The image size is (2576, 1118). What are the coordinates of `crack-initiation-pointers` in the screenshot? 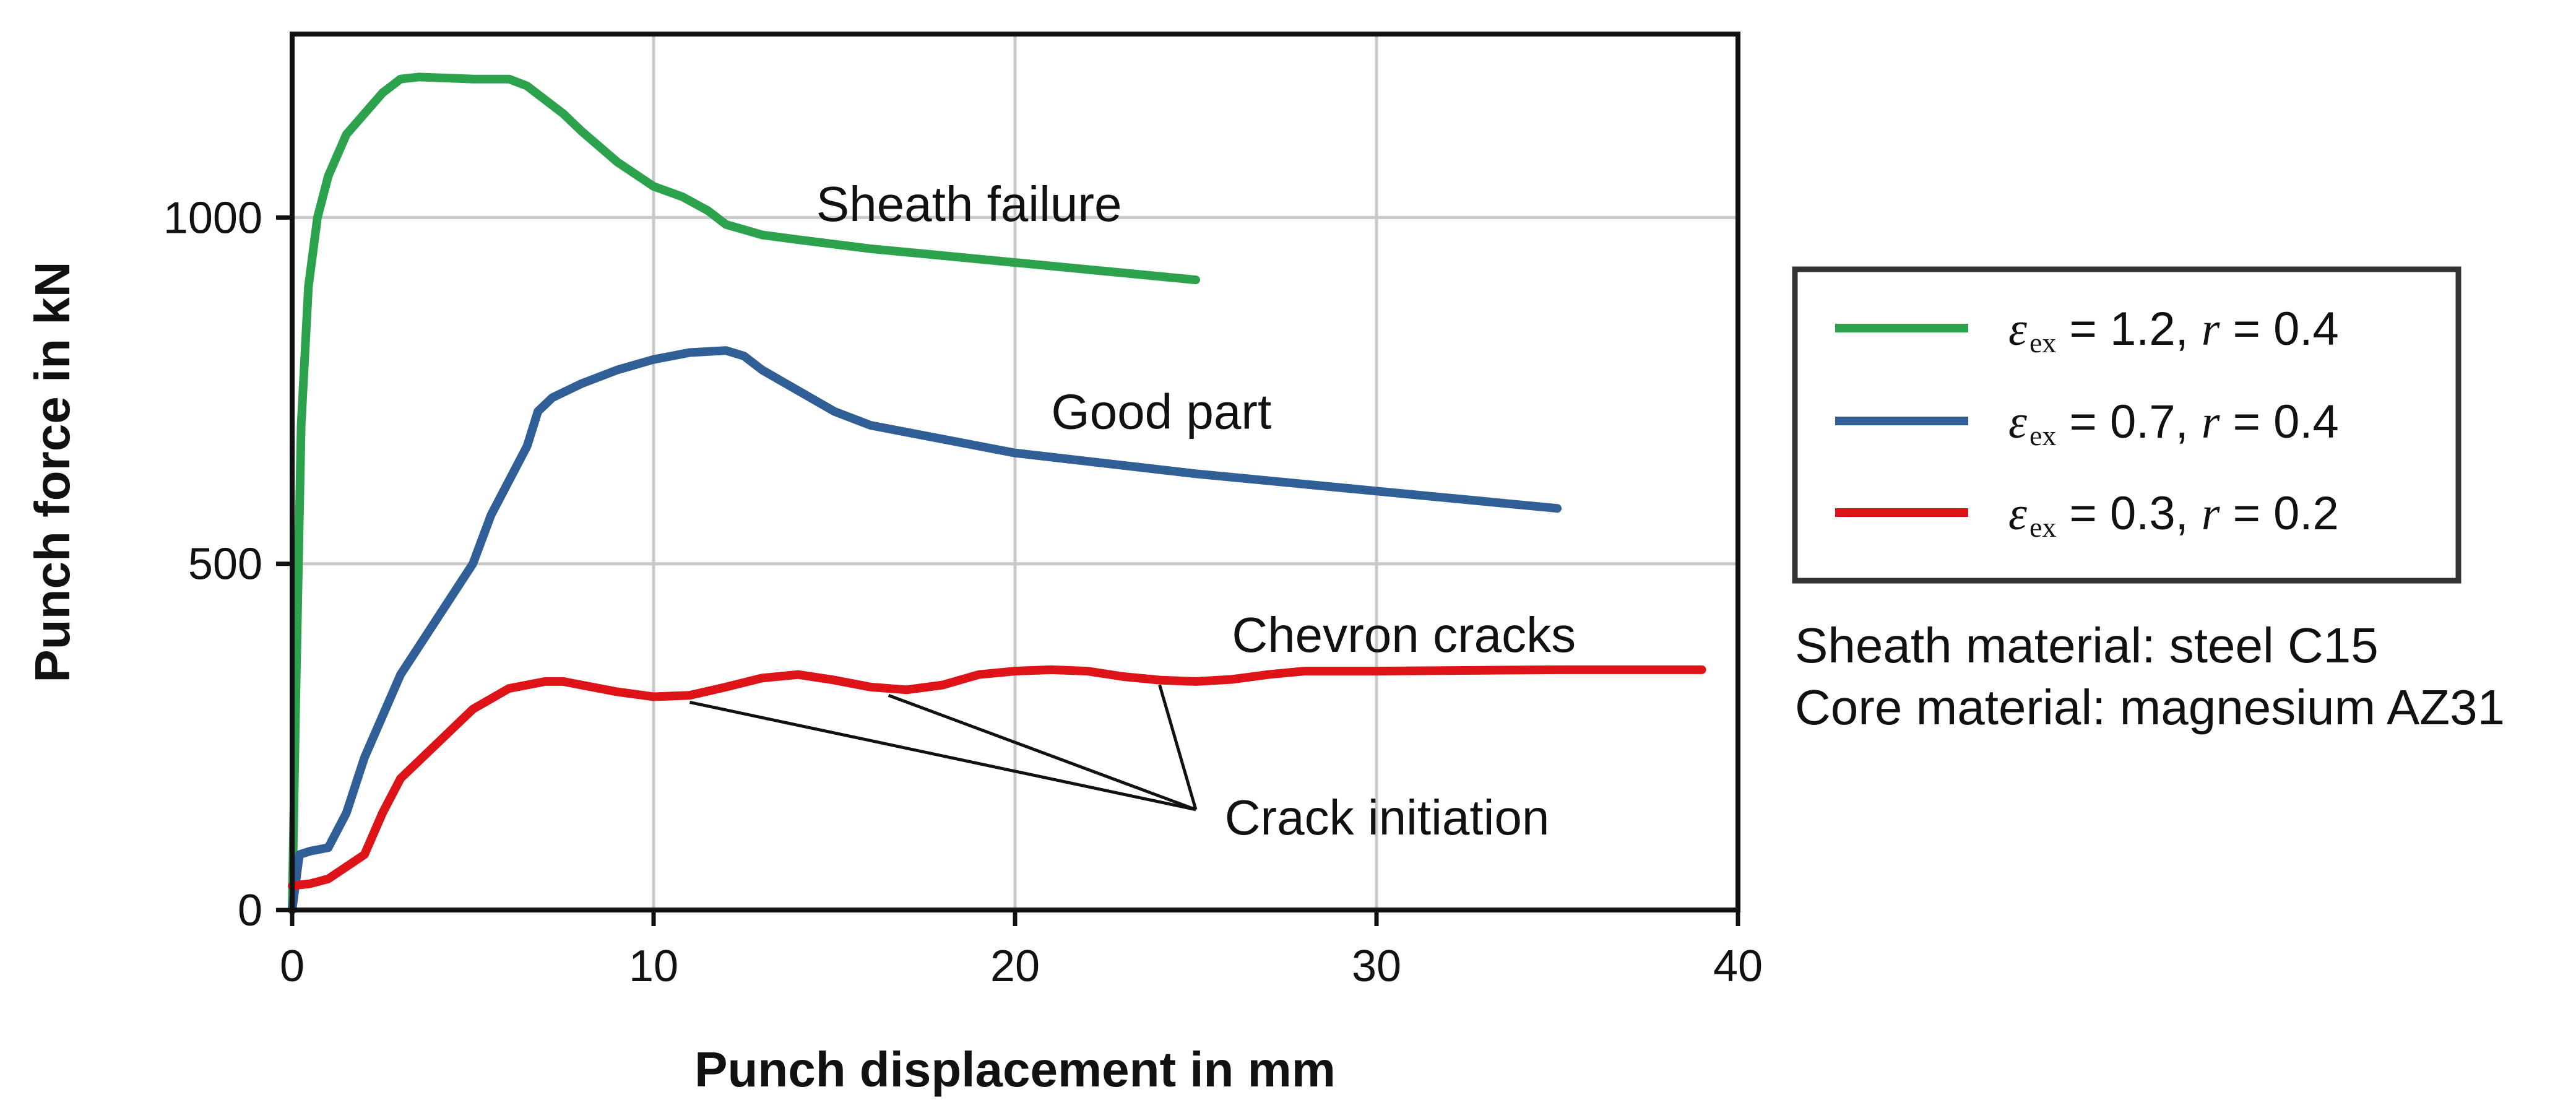 It's located at (943, 748).